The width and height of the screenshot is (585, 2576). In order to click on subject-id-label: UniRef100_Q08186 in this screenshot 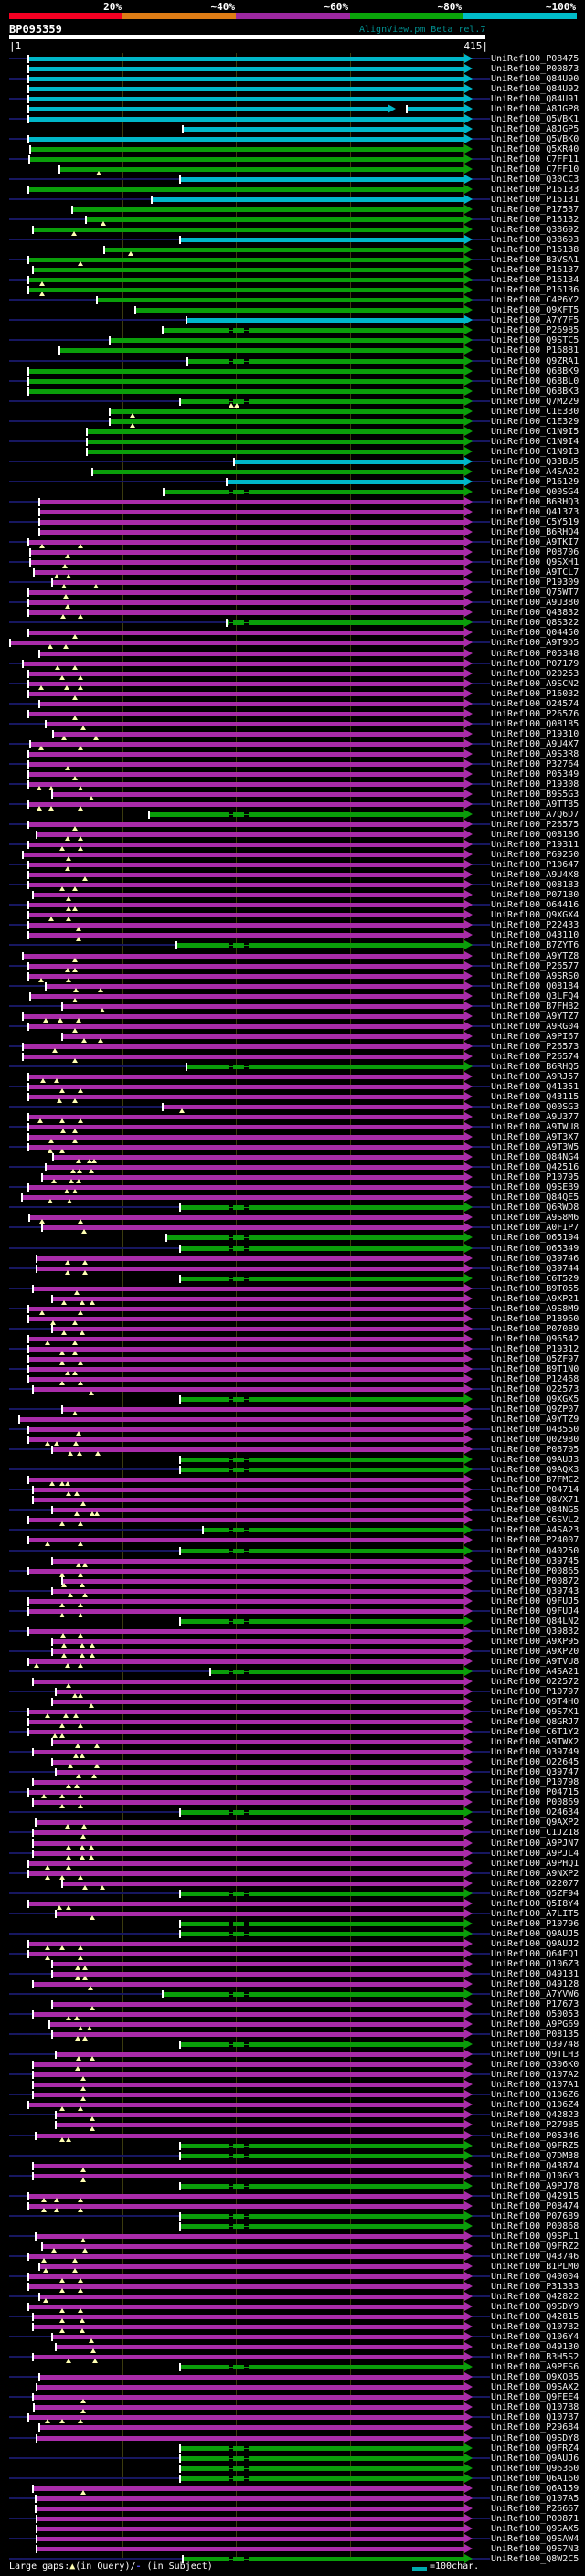, I will do `click(536, 835)`.